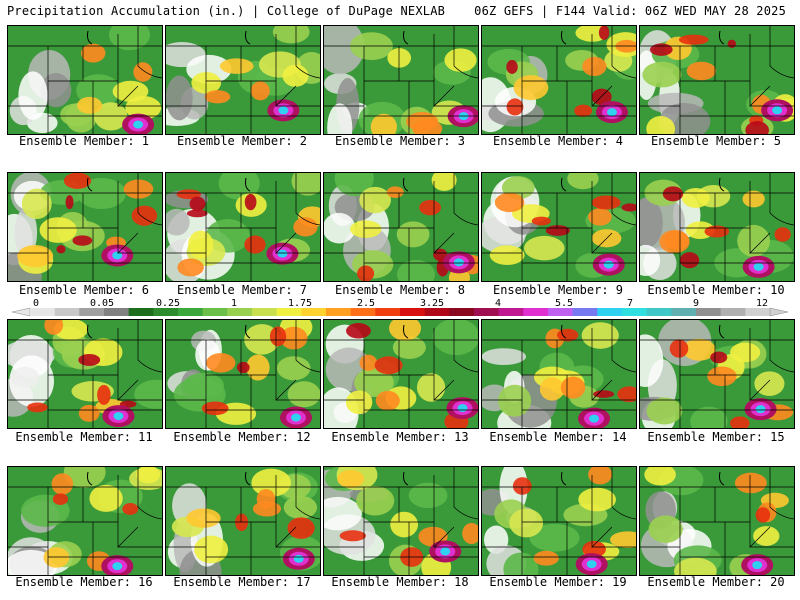  I want to click on ensemble-member-label: Ensemble Member: 12, so click(242, 437).